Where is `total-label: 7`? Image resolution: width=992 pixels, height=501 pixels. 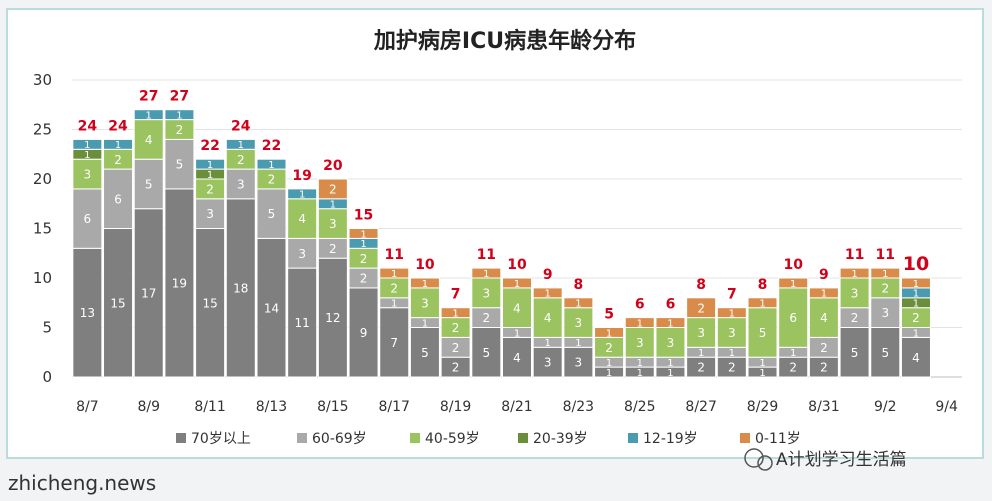
total-label: 7 is located at coordinates (732, 295).